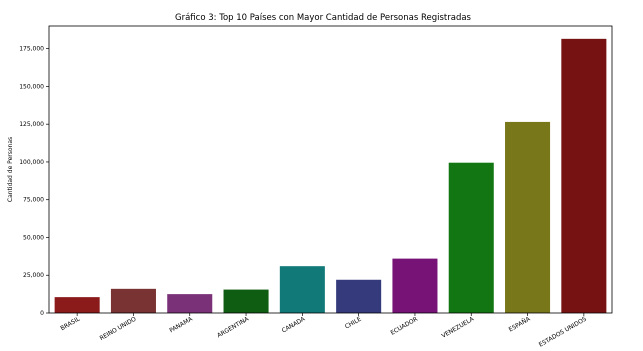 This screenshot has height=351, width=643. I want to click on bar-canada, so click(302, 289).